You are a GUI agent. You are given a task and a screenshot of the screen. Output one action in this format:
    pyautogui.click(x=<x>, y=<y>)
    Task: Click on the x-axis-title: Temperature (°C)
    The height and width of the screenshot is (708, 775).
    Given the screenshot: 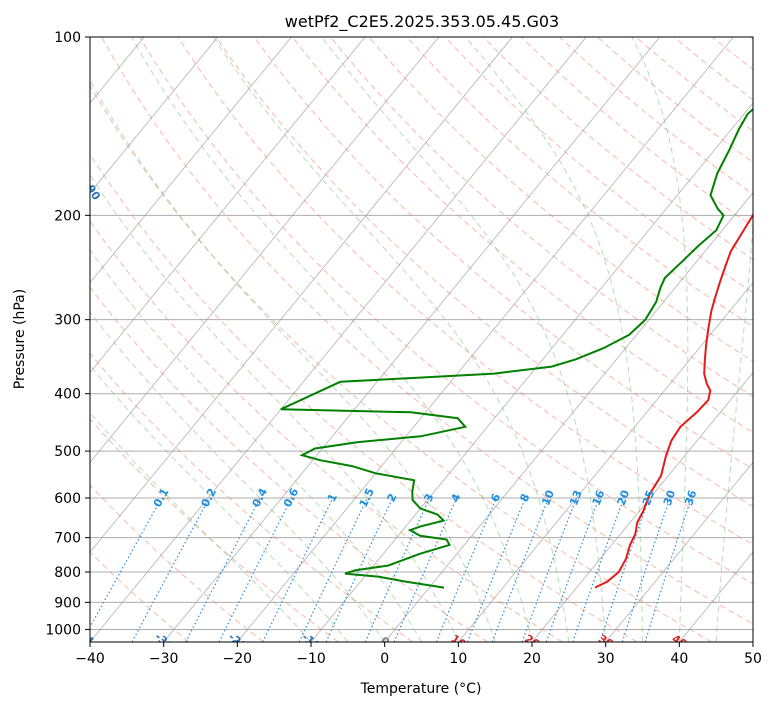 What is the action you would take?
    pyautogui.click(x=421, y=689)
    